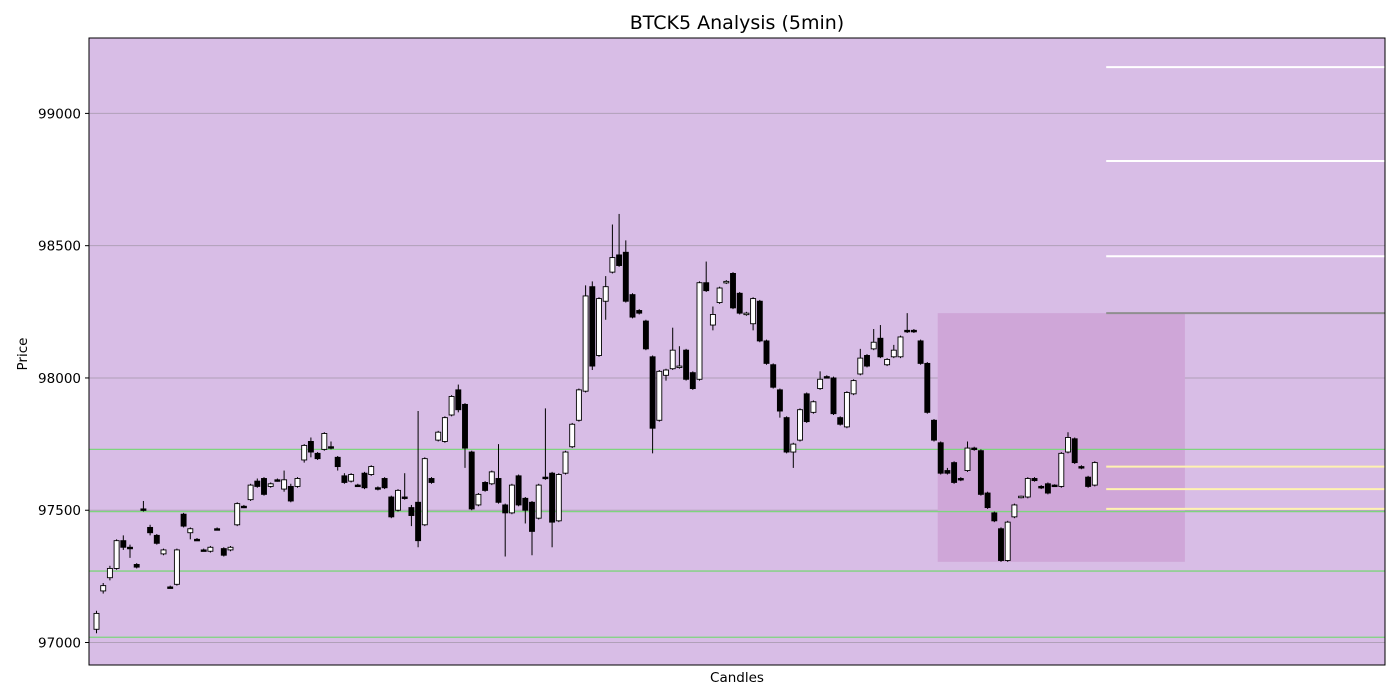 This screenshot has height=700, width=1400. Describe the element at coordinates (59, 379) in the screenshot. I see `y-tick-label: 98000` at that location.